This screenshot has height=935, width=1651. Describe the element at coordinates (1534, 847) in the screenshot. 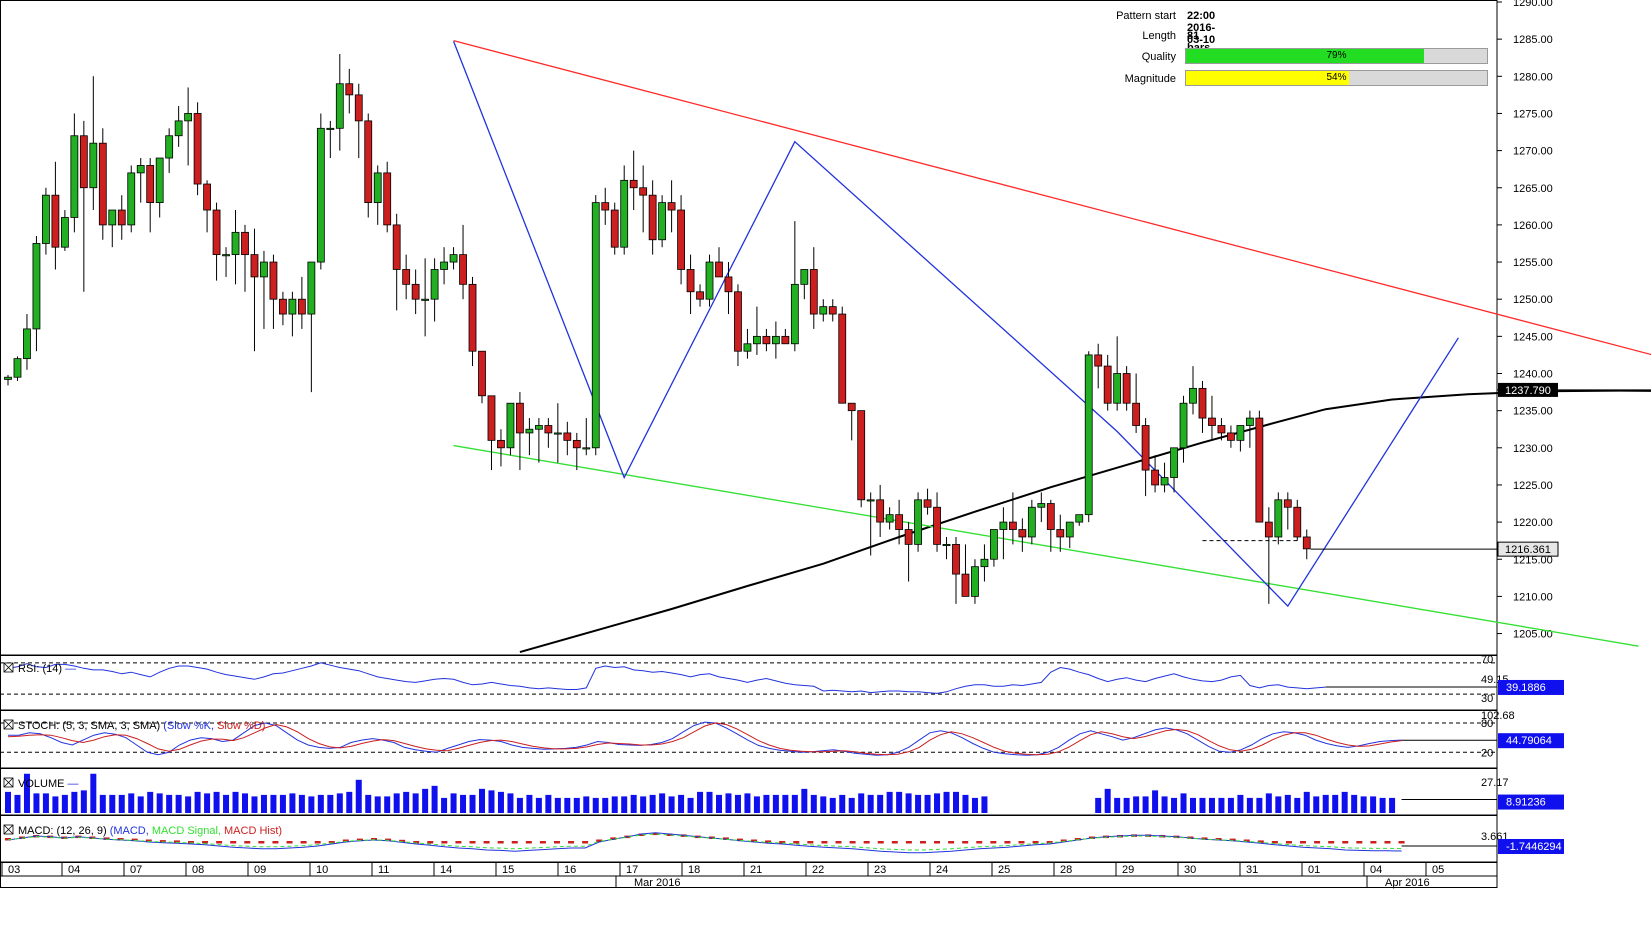

I see `macd-value-label: -1.7446294` at that location.